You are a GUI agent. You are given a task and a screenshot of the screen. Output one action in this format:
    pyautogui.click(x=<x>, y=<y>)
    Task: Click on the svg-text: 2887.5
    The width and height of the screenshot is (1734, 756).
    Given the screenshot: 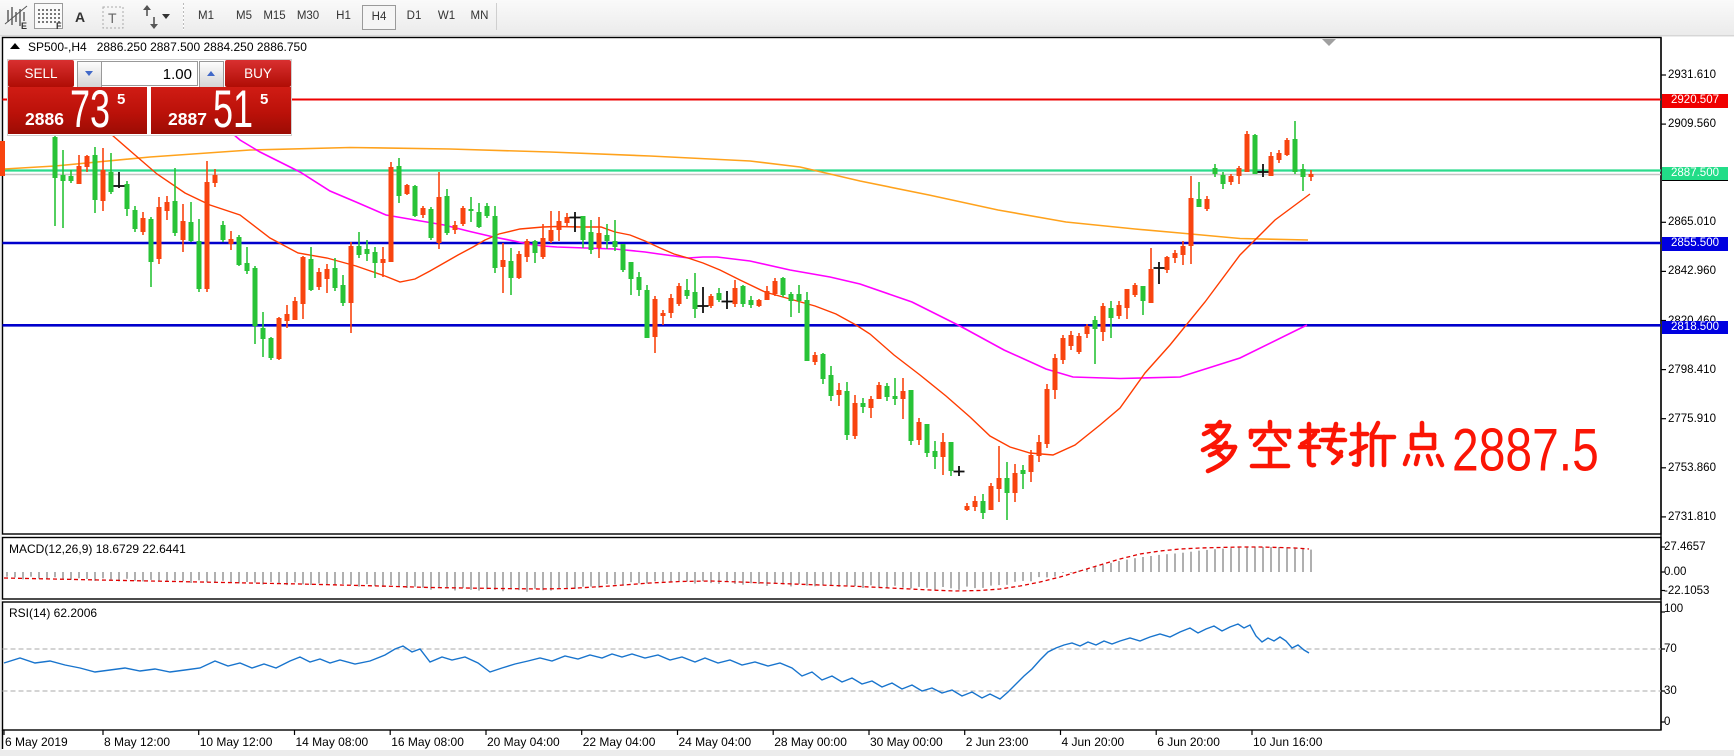 What is the action you would take?
    pyautogui.click(x=1525, y=449)
    